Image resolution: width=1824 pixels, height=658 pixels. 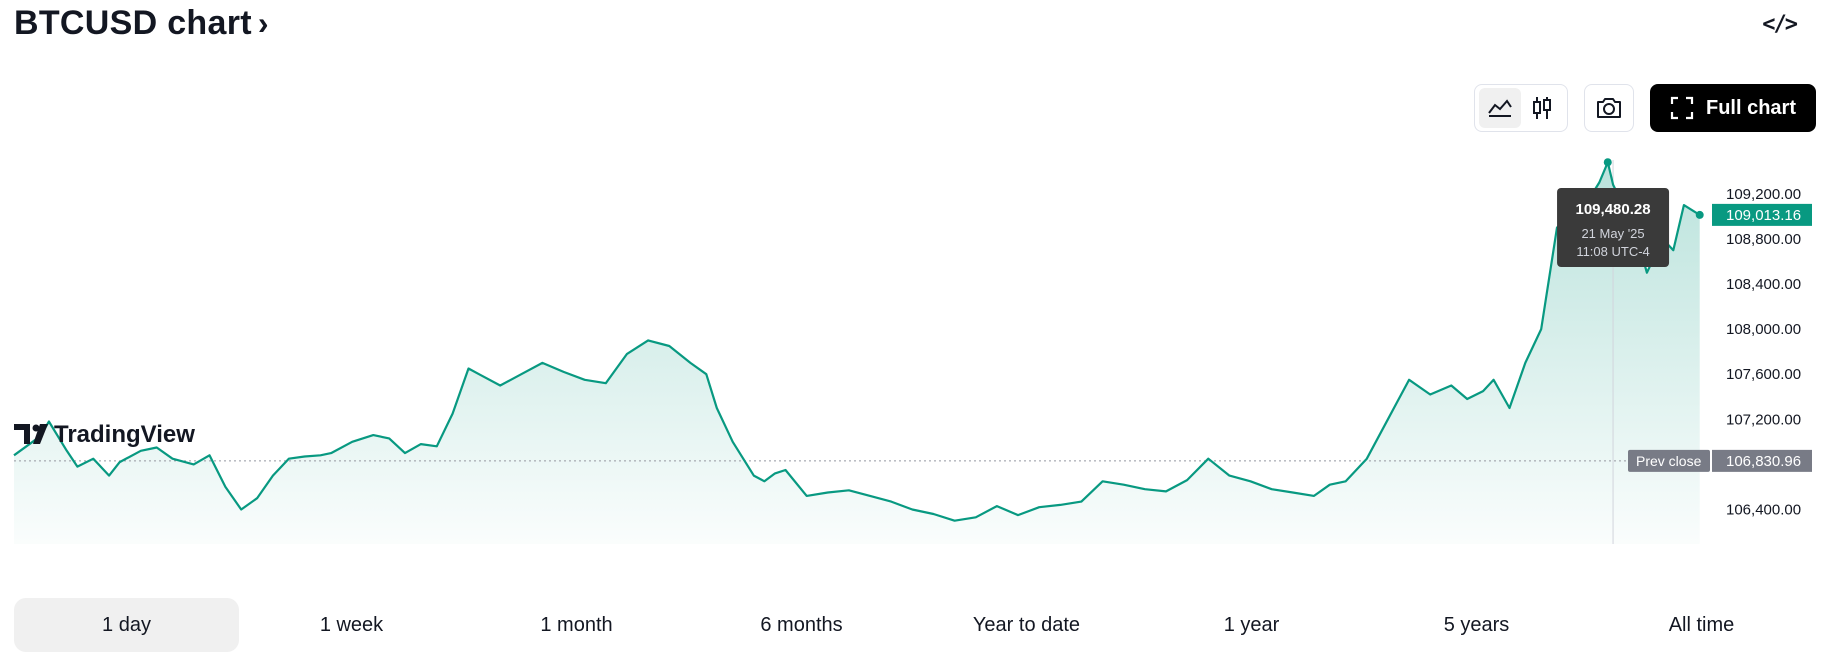 What do you see at coordinates (126, 625) in the screenshot?
I see `range-button: 1 day` at bounding box center [126, 625].